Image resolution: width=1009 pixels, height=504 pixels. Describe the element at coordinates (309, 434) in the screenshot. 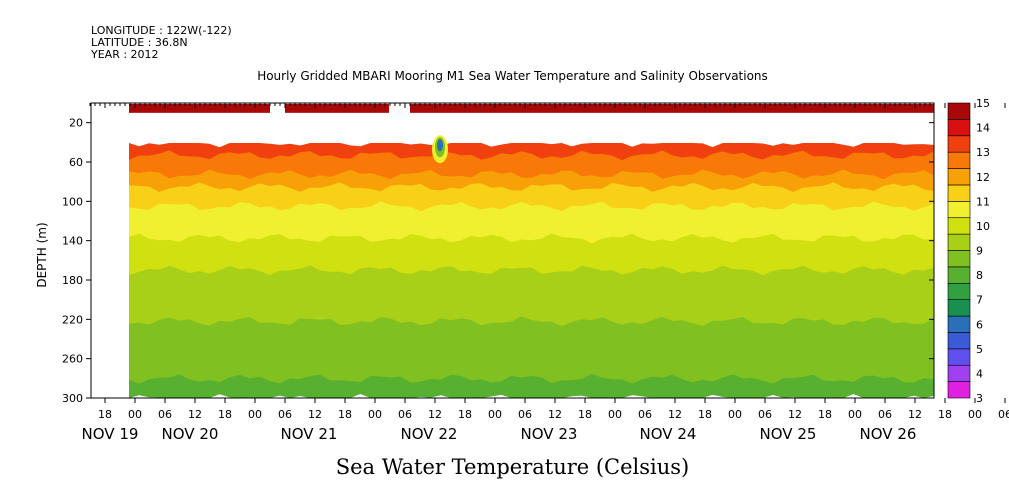

I see `x-day-label: NOV 21` at that location.